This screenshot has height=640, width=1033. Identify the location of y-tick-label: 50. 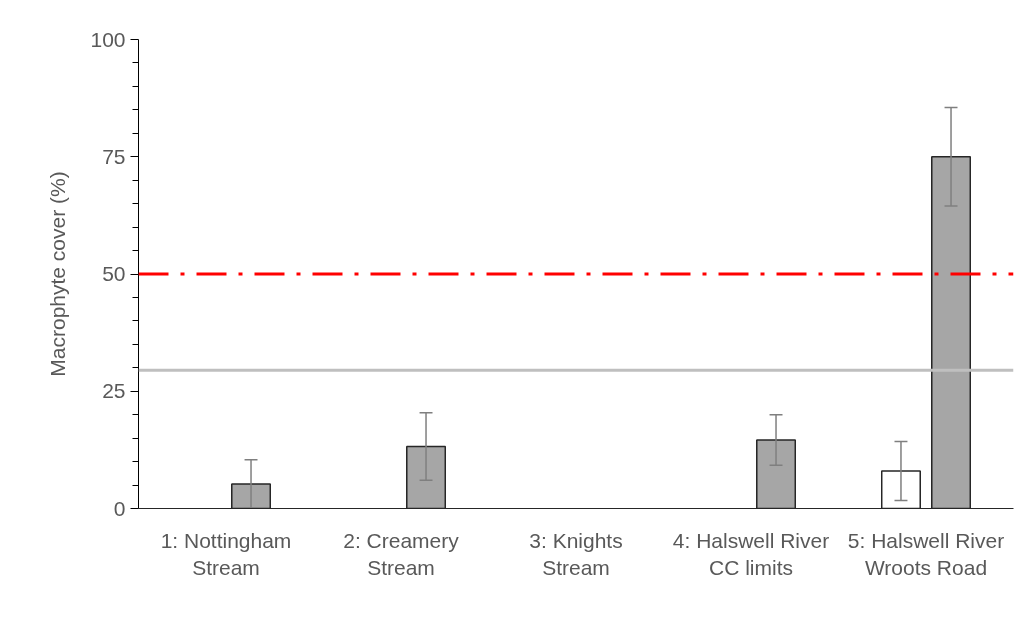
(114, 273).